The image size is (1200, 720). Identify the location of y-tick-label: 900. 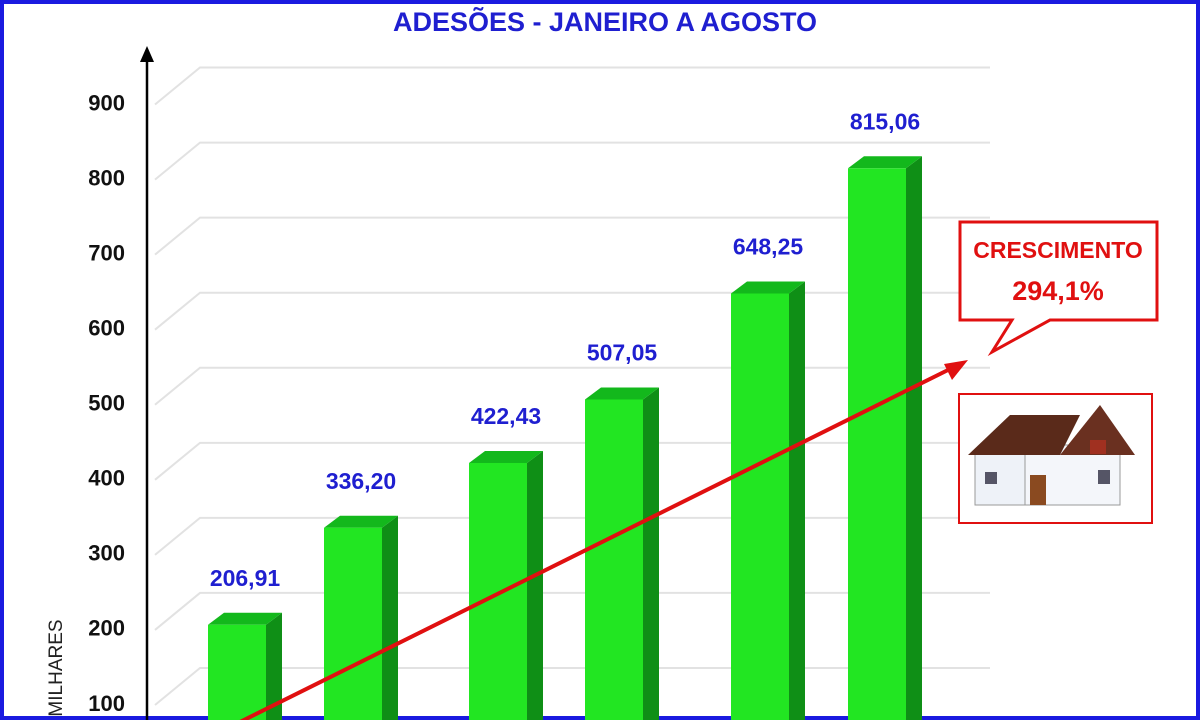
(106, 102).